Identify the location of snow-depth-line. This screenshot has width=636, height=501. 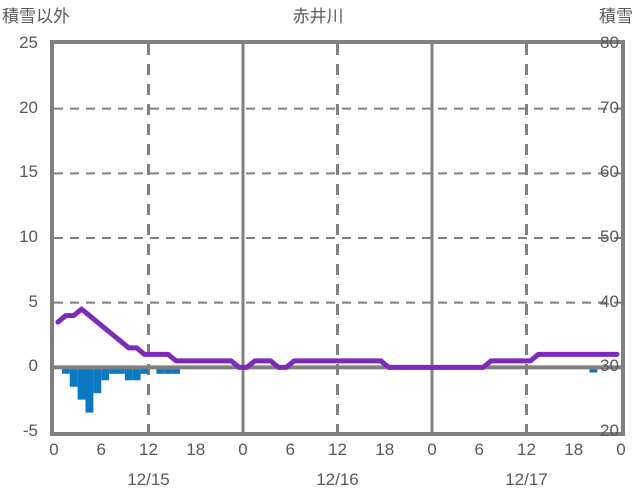
(337, 338).